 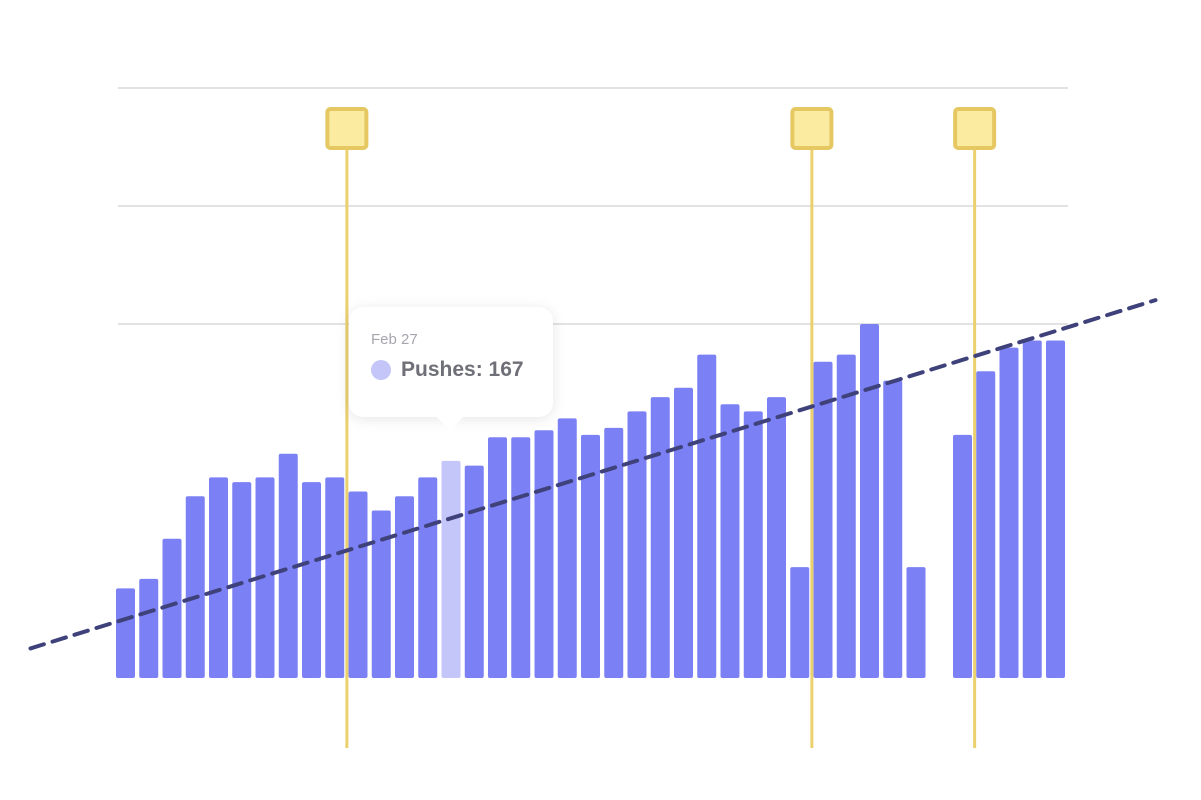 I want to click on bar-tooltip: Feb 27 Pushes: 167, so click(x=451, y=369).